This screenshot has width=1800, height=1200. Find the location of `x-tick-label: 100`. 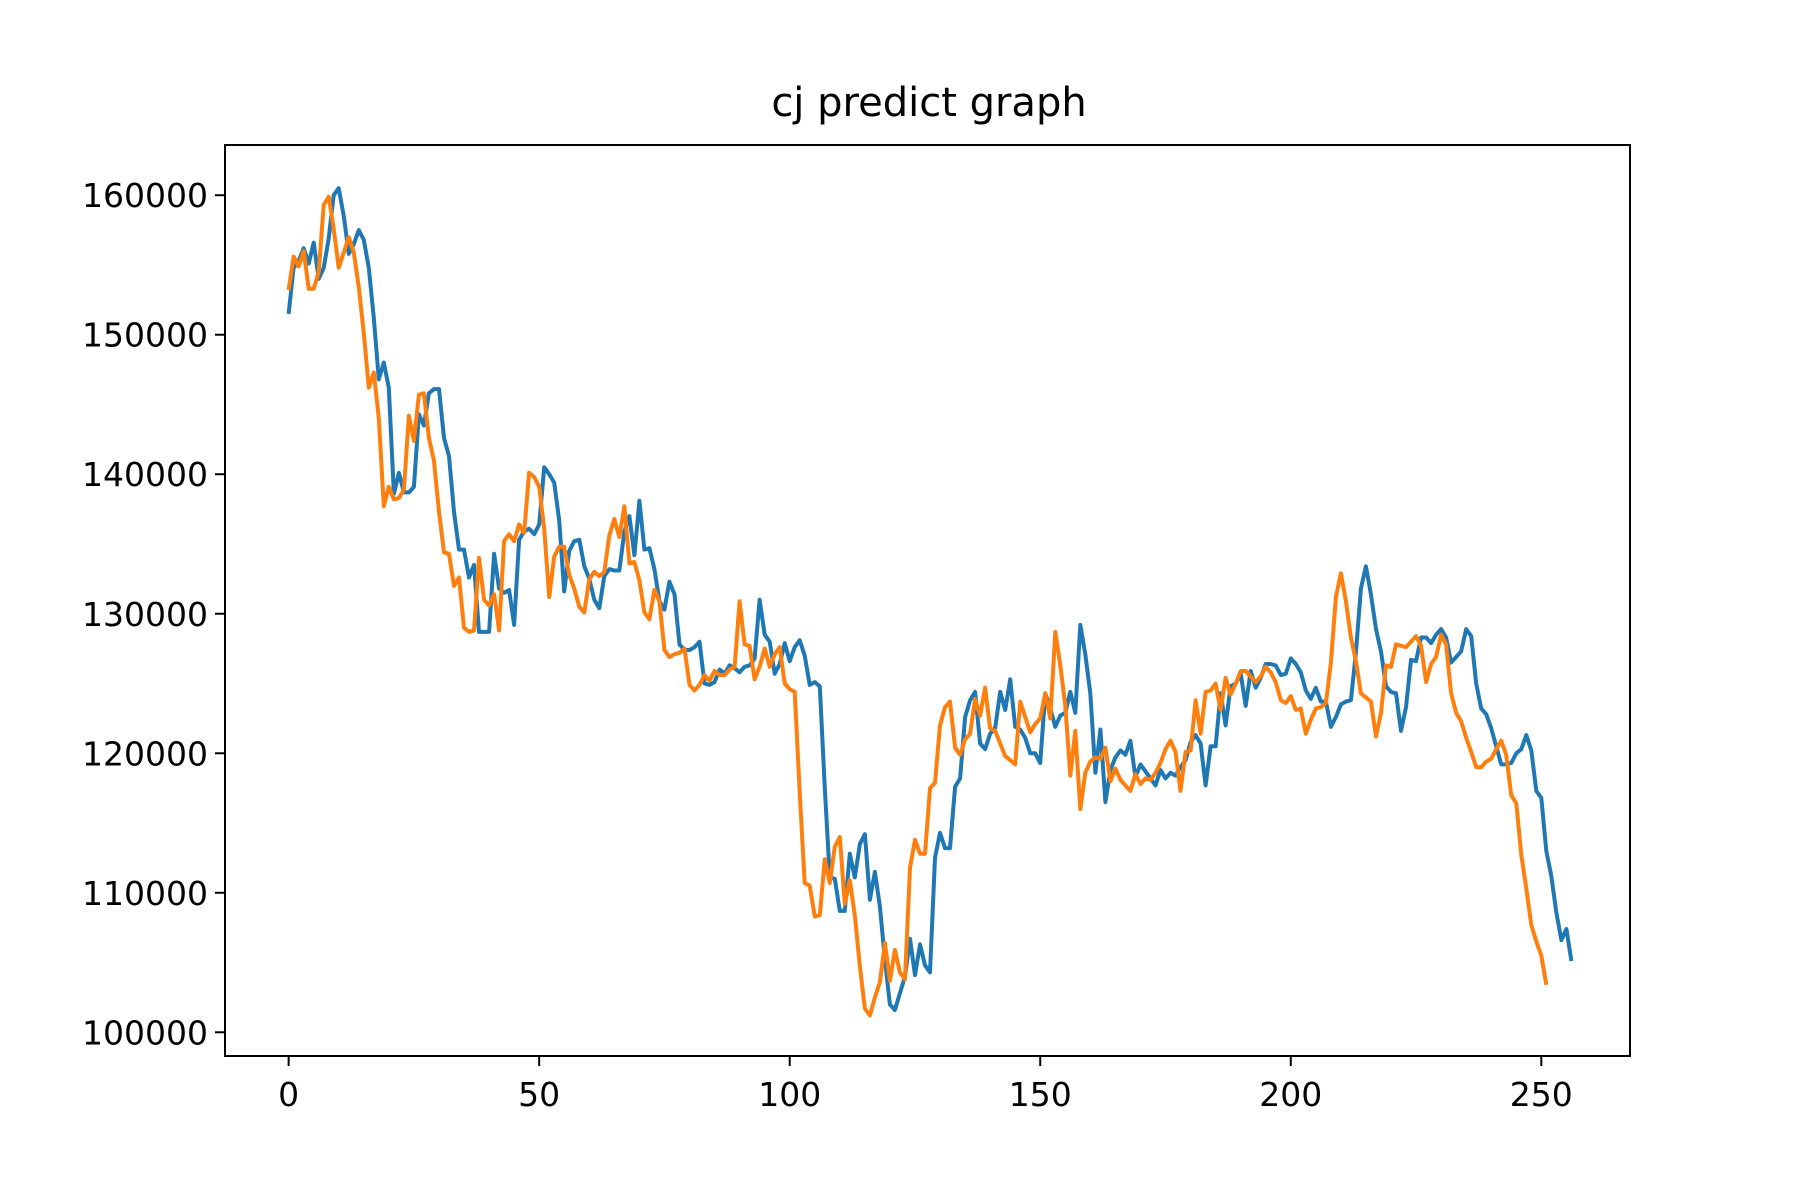

x-tick-label: 100 is located at coordinates (789, 1094).